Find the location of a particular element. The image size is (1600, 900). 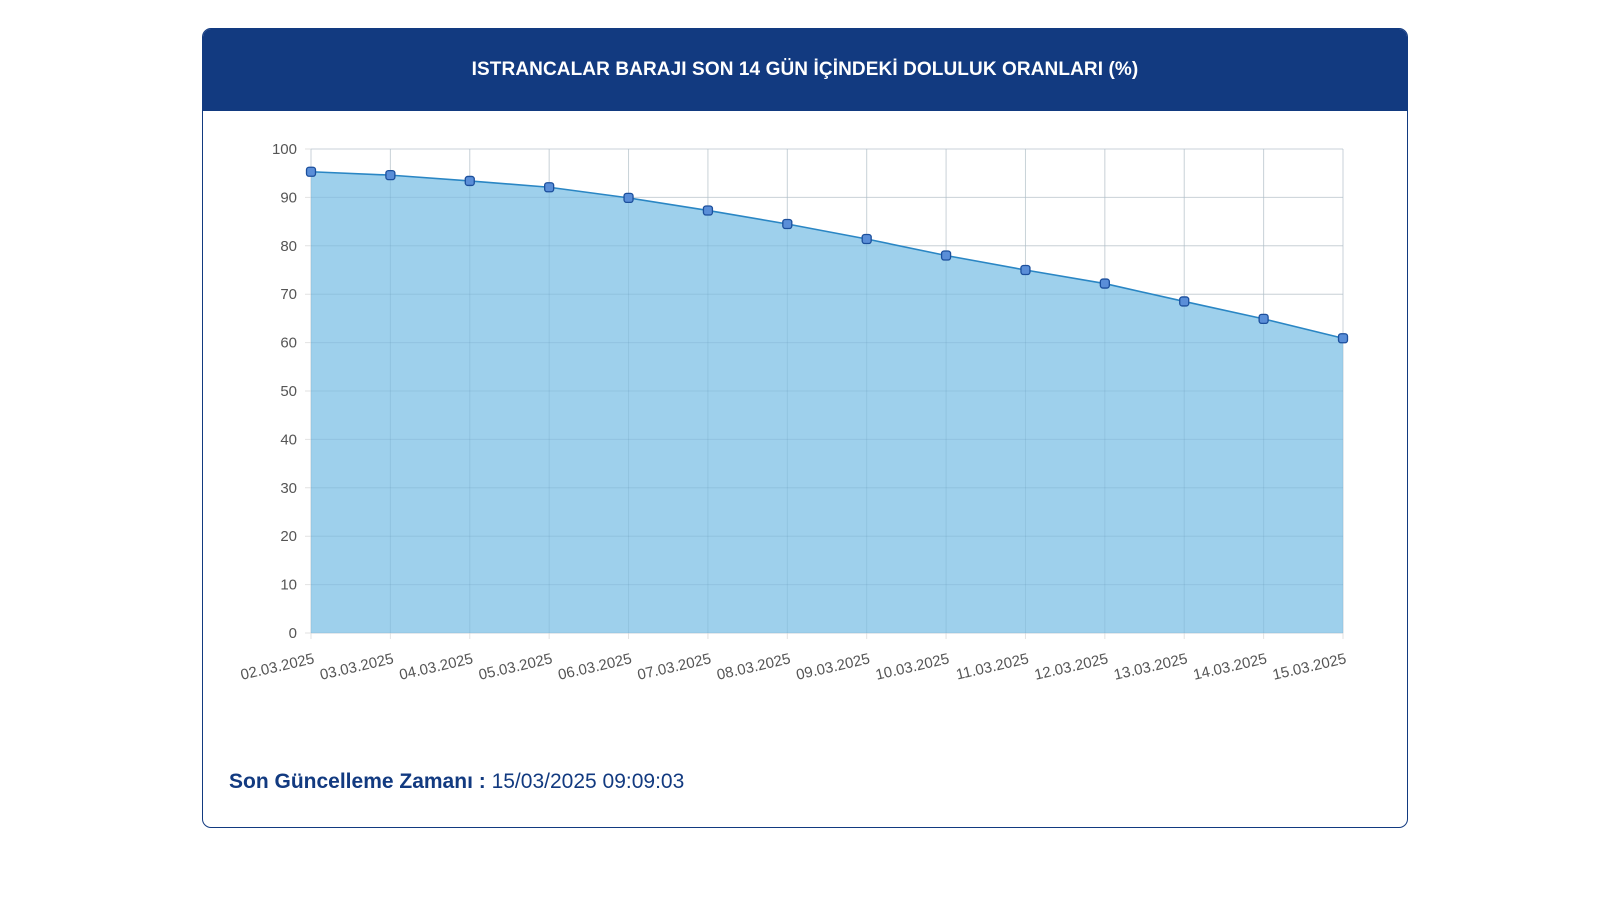

y-tick-label: 60 is located at coordinates (288, 343).